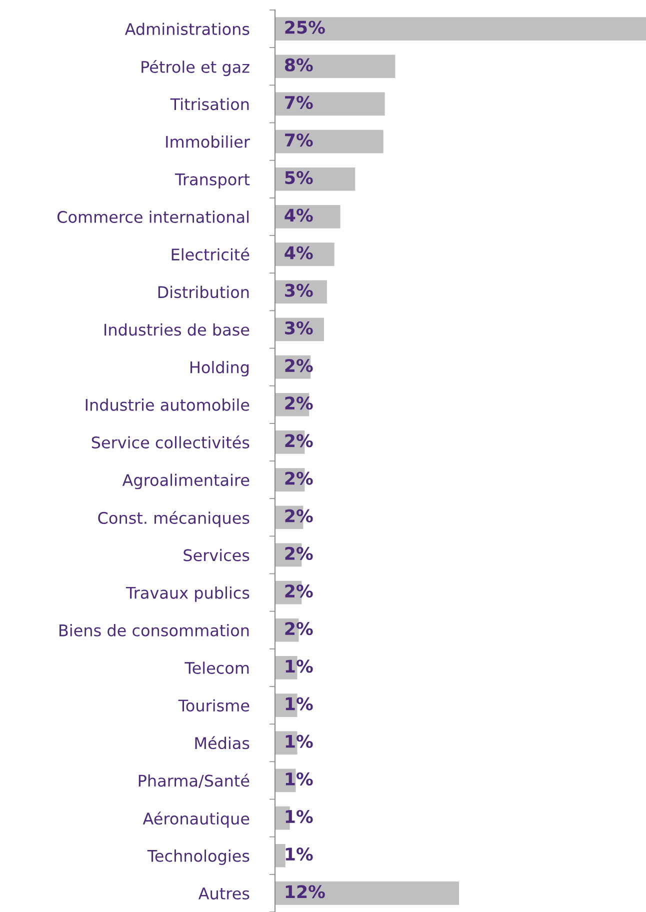 The width and height of the screenshot is (646, 912). I want to click on y-tick-label: Biens de consommation, so click(154, 630).